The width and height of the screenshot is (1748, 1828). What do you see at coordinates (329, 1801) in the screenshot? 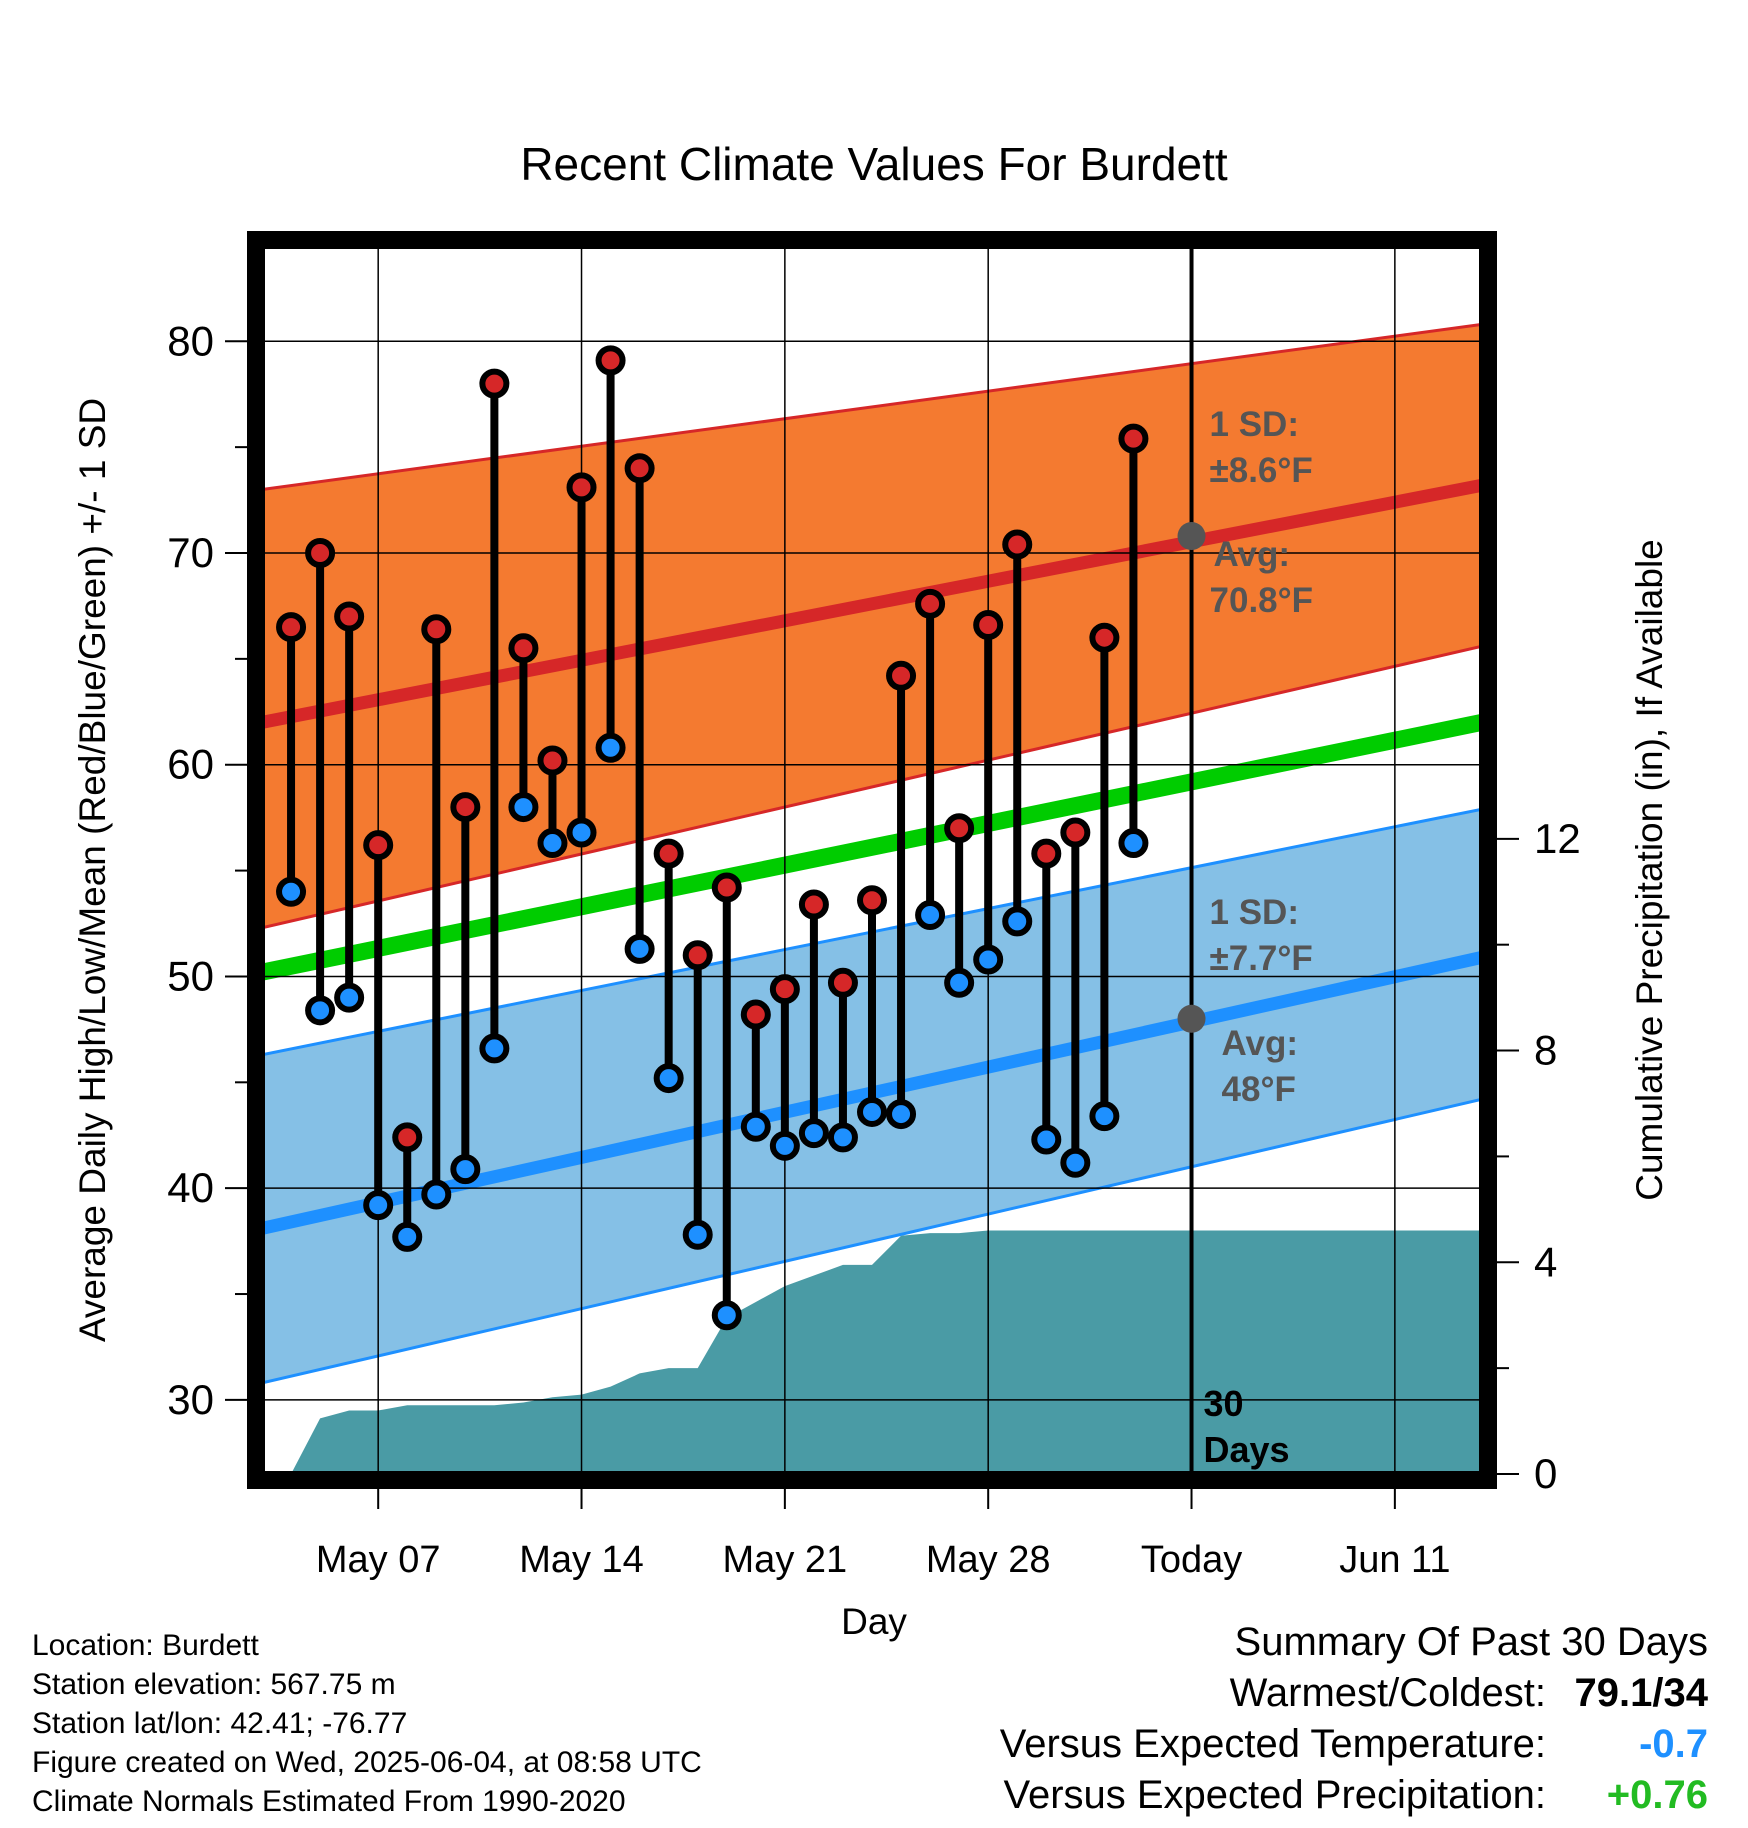
I see `normals-text: Climate Normals Estimated From 1990-2020` at bounding box center [329, 1801].